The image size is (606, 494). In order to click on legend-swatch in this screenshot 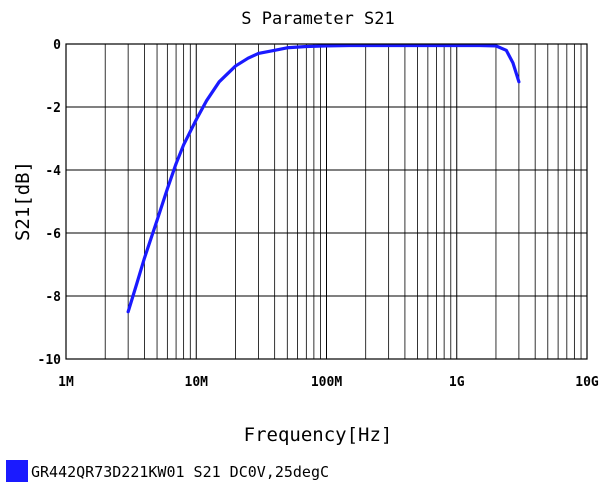, I will do `click(17, 471)`.